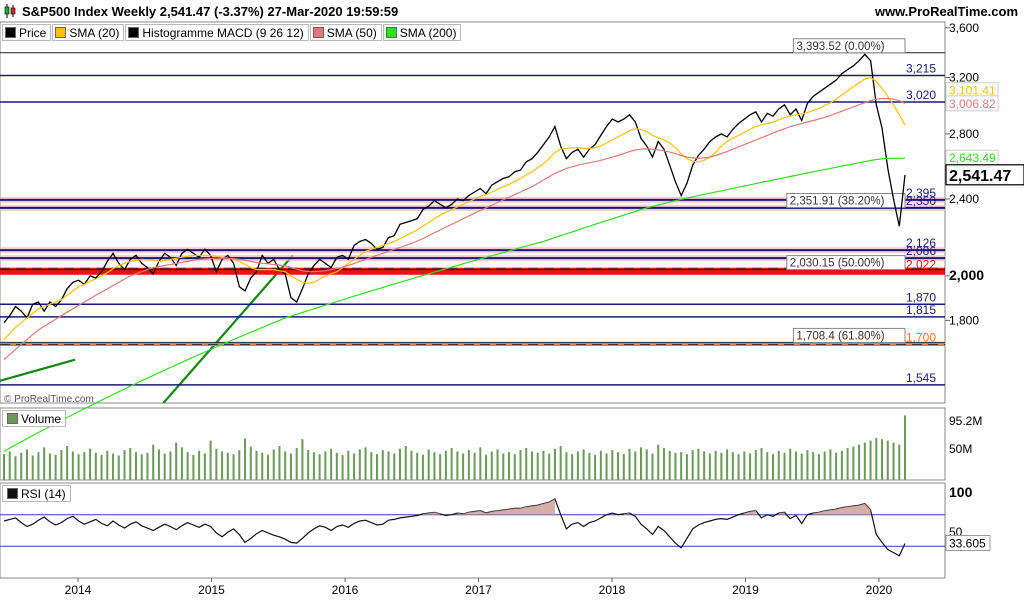 This screenshot has width=1024, height=600. I want to click on x-tick-label: 2015, so click(211, 590).